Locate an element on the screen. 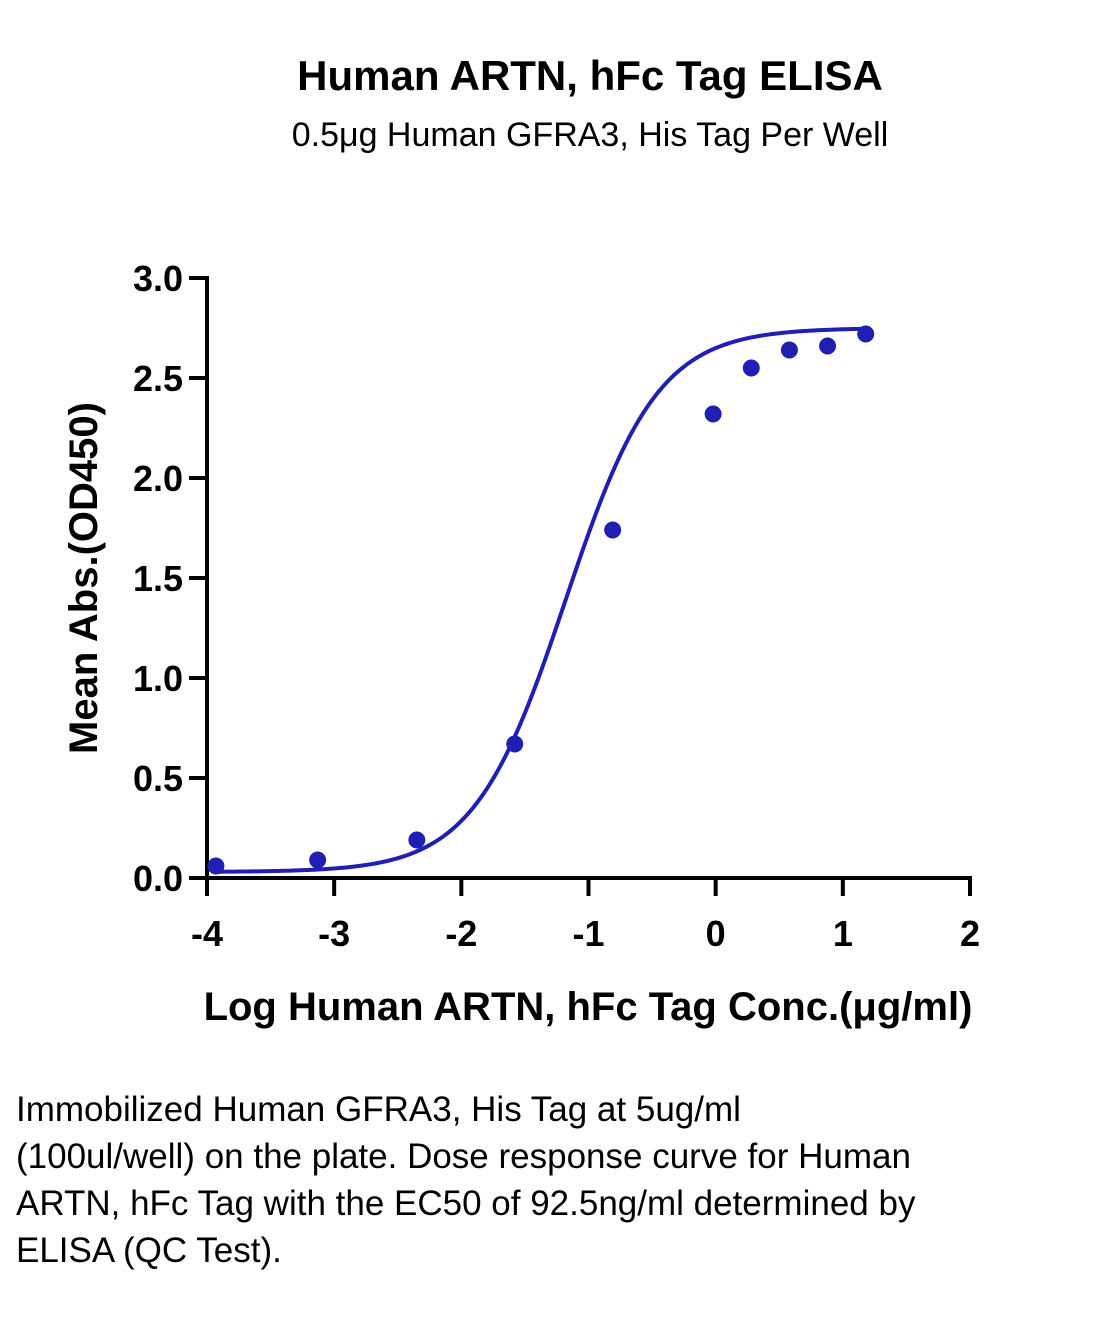 The width and height of the screenshot is (1102, 1337). y-tick-label: 3.0 is located at coordinates (158, 278).